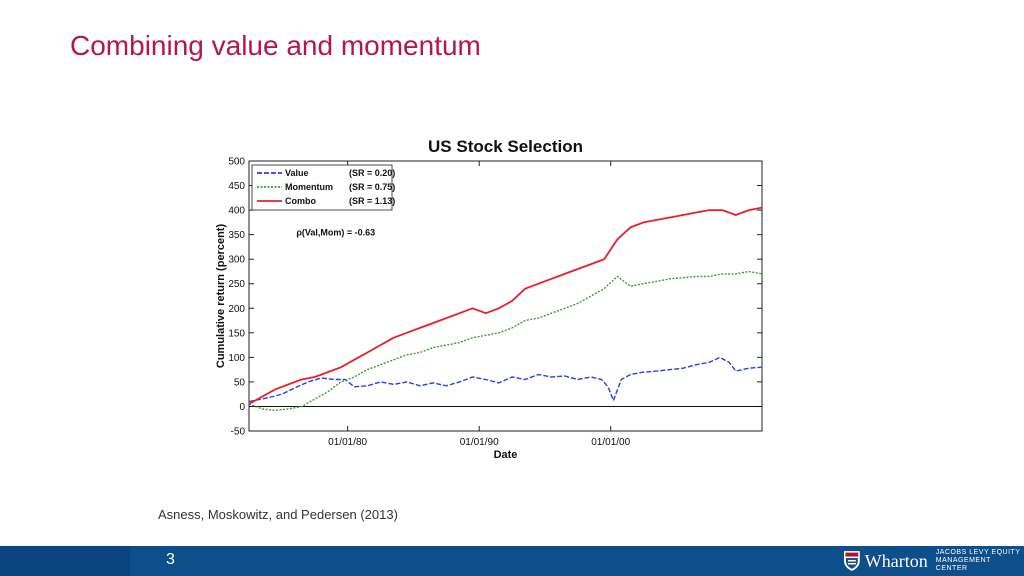  Describe the element at coordinates (236, 260) in the screenshot. I see `y-tick-label: 300` at that location.